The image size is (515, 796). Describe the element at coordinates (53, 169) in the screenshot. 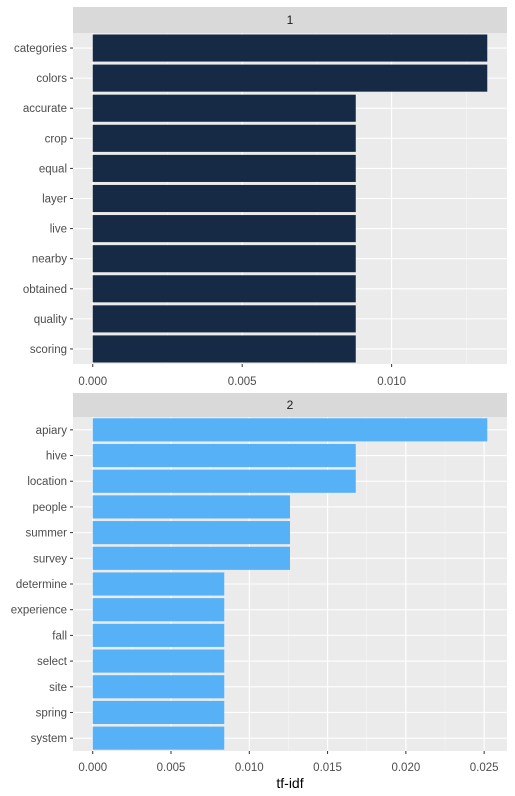

I see `y-tick-label: equal` at that location.